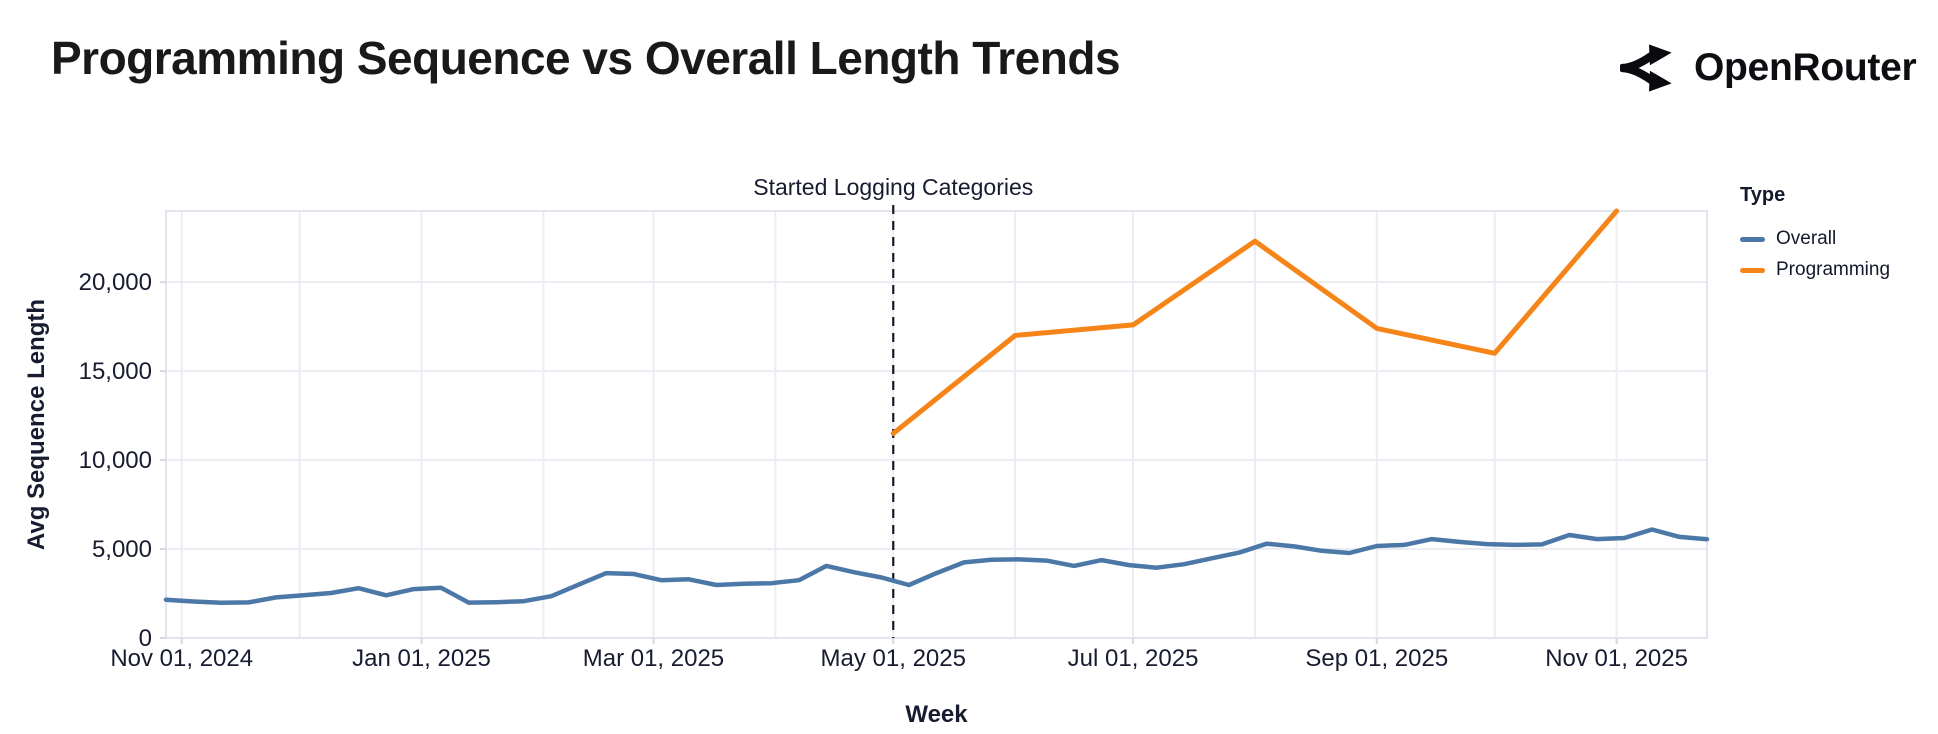 This screenshot has width=1938, height=734. I want to click on legend-item-programming: Programming, so click(1815, 270).